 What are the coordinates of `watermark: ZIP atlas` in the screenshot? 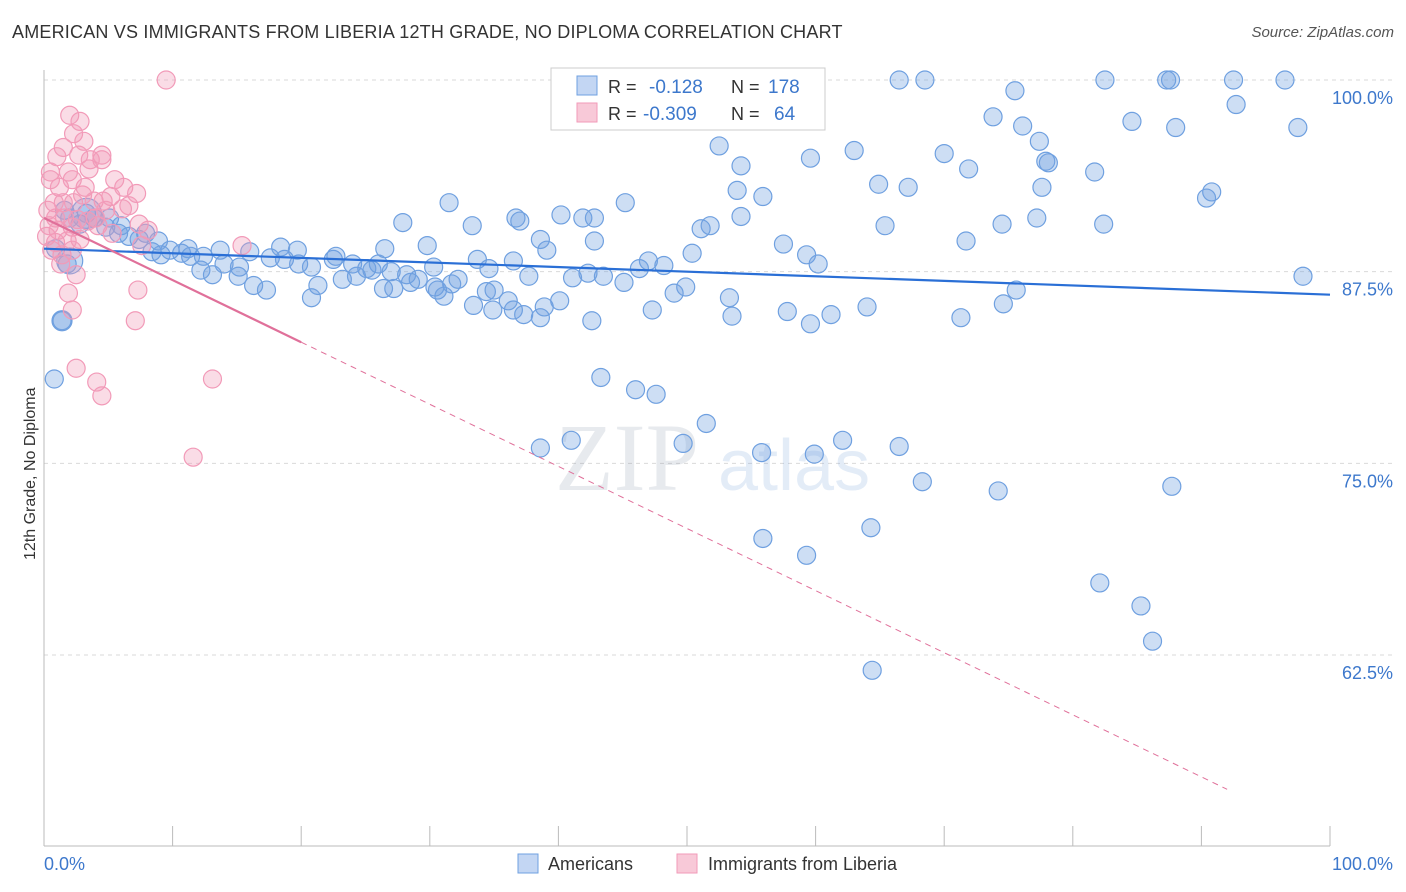 It's located at (712, 457).